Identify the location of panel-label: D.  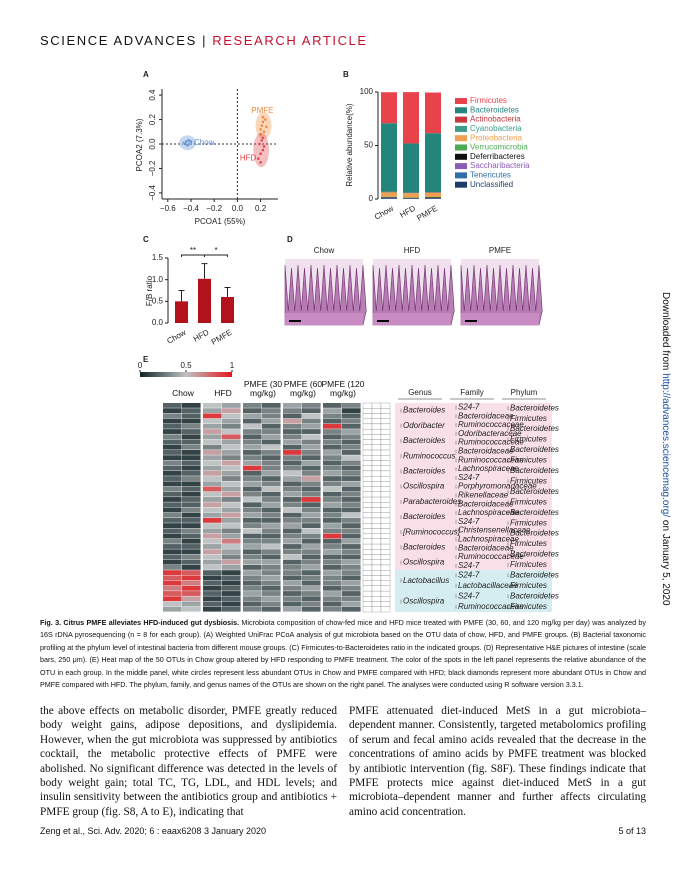
(290, 239).